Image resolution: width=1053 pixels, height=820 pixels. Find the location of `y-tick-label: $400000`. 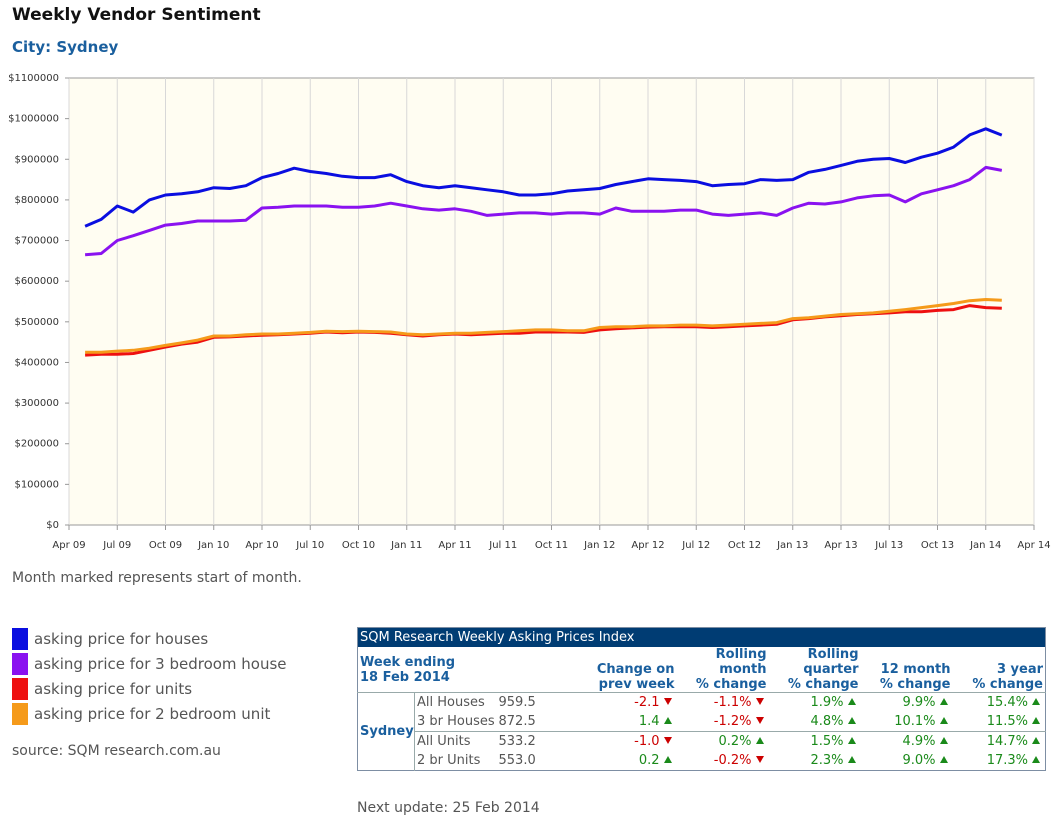

y-tick-label: $400000 is located at coordinates (36, 362).